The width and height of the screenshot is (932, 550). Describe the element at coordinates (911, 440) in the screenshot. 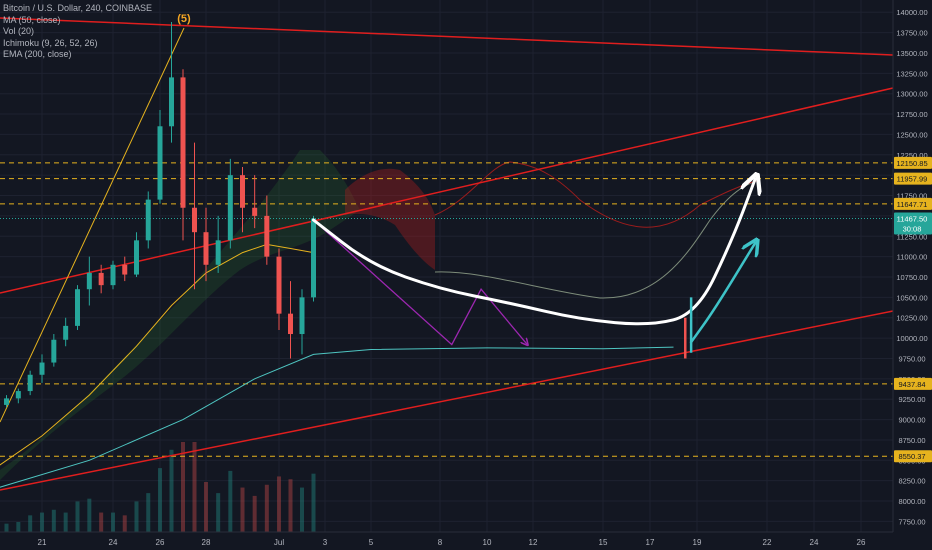

I see `price-tick-label: 8750.00` at that location.